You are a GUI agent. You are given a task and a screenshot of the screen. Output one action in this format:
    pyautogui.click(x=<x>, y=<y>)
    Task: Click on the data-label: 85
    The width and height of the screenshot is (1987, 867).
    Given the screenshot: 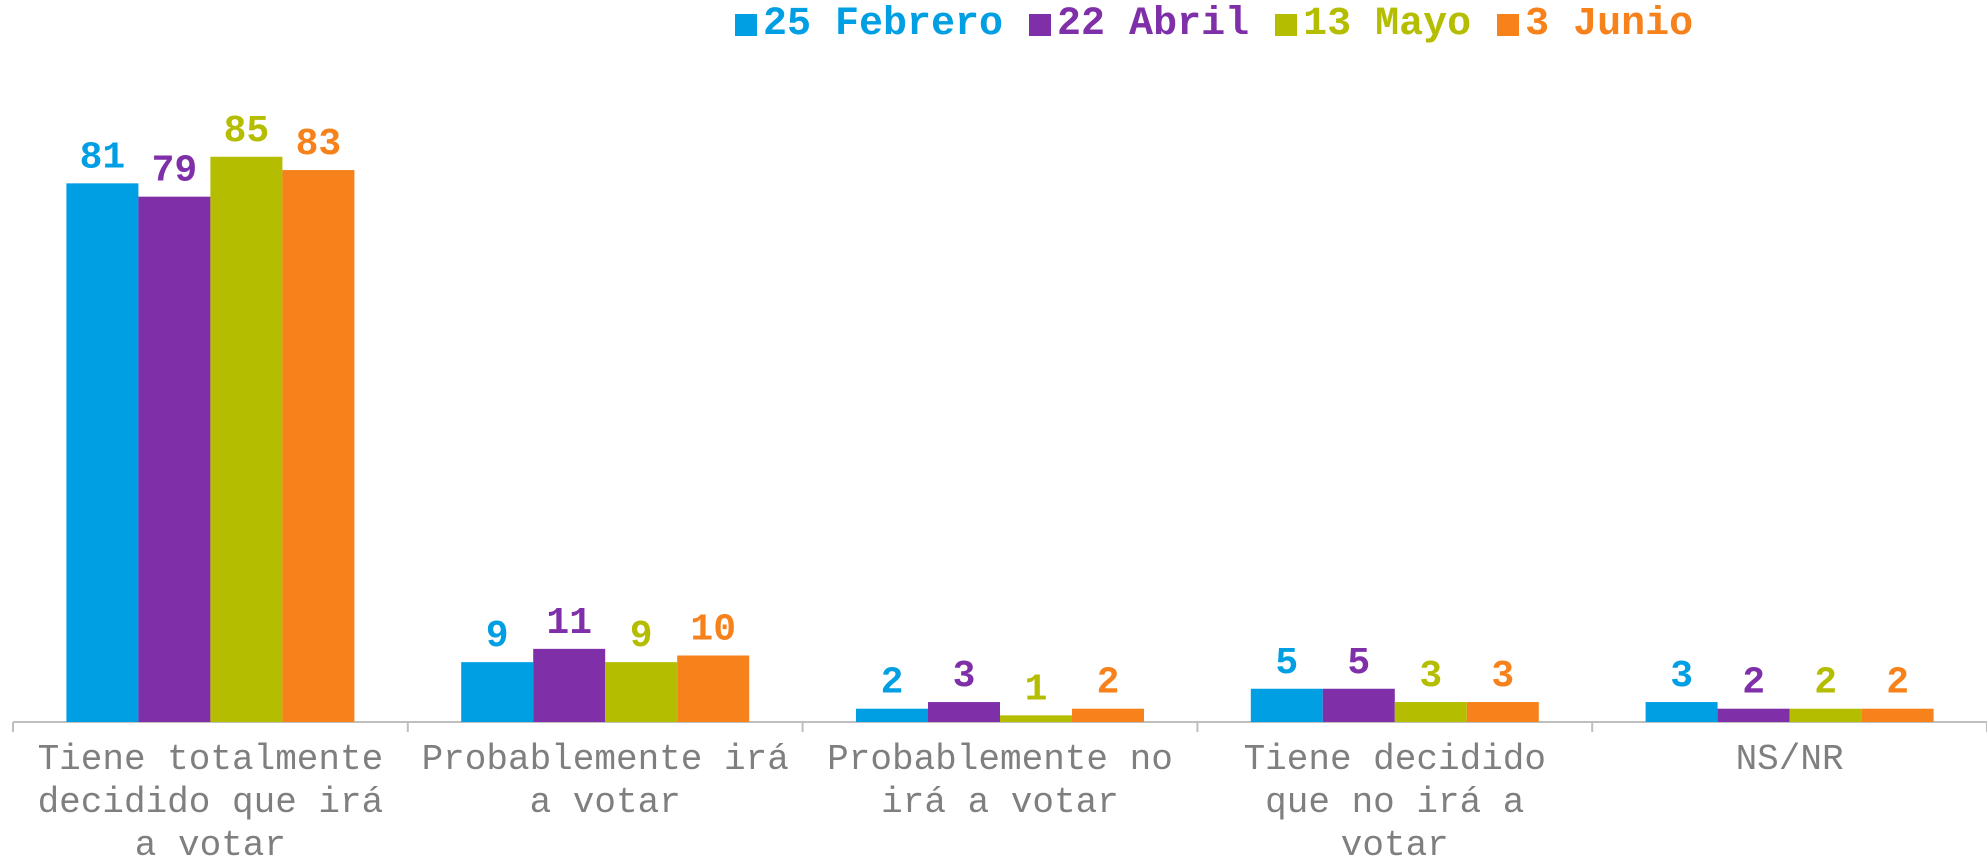 What is the action you would take?
    pyautogui.click(x=247, y=131)
    